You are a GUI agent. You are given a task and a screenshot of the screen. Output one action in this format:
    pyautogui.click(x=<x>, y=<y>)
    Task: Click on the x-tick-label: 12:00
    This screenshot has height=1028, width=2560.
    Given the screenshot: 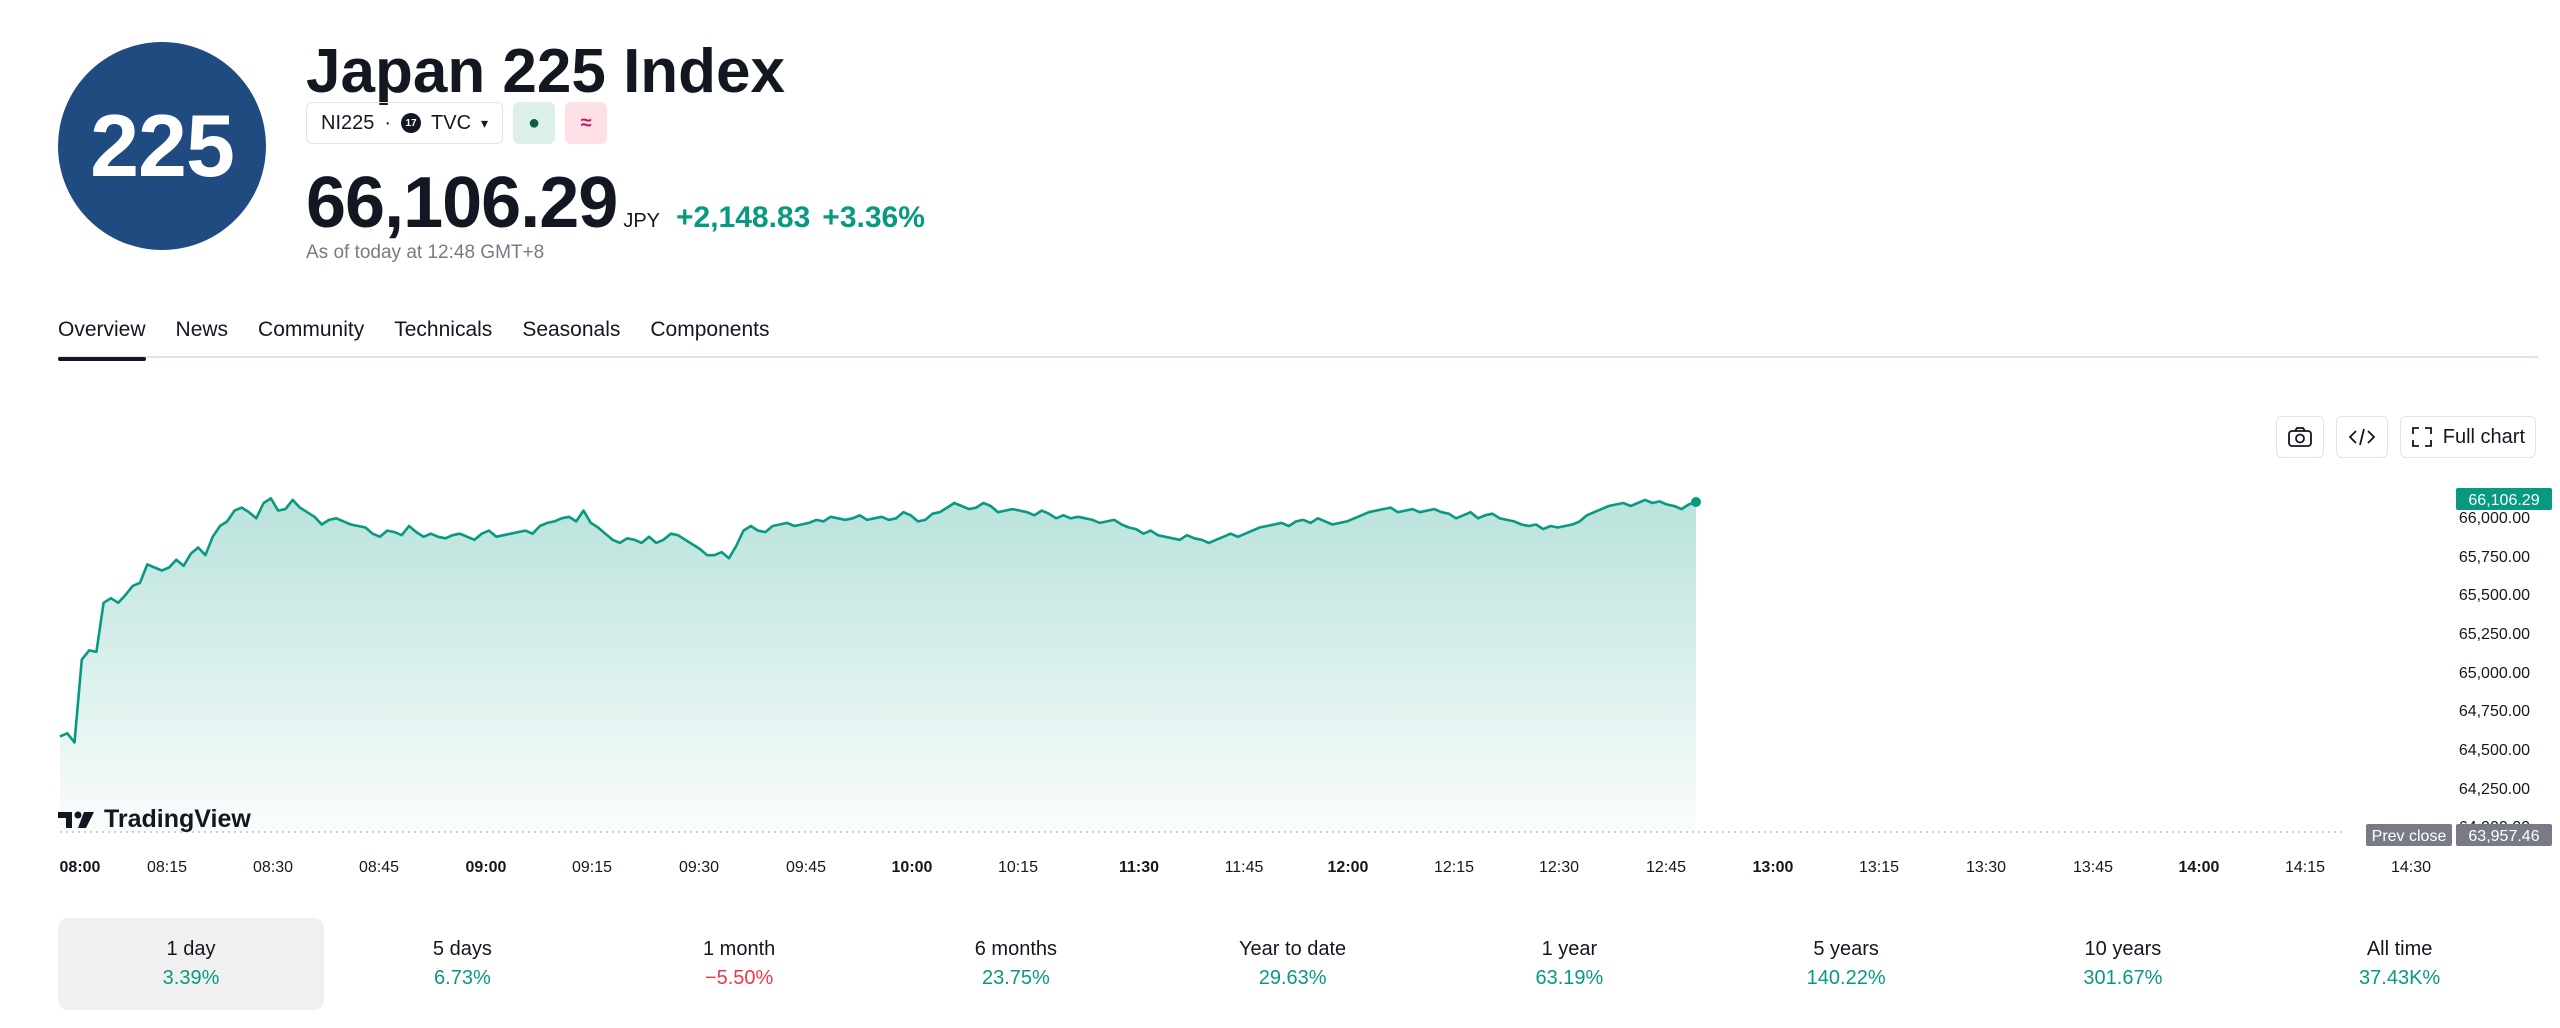 What is the action you would take?
    pyautogui.click(x=1348, y=867)
    